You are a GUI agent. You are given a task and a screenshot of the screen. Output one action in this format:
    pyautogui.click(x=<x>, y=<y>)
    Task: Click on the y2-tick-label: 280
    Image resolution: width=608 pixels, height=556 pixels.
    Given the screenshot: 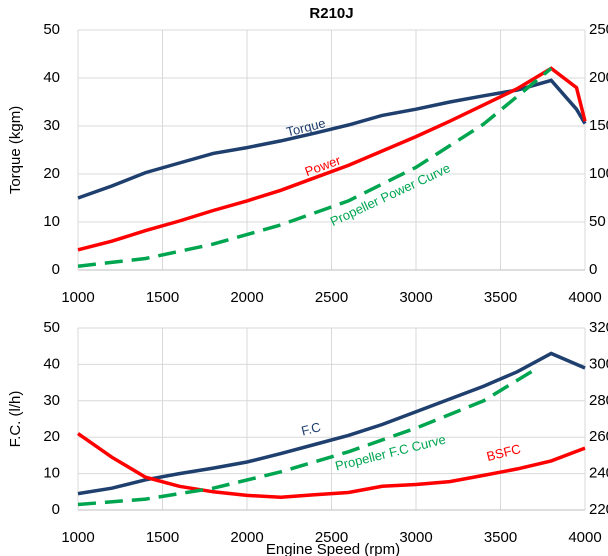 What is the action you would take?
    pyautogui.click(x=598, y=400)
    